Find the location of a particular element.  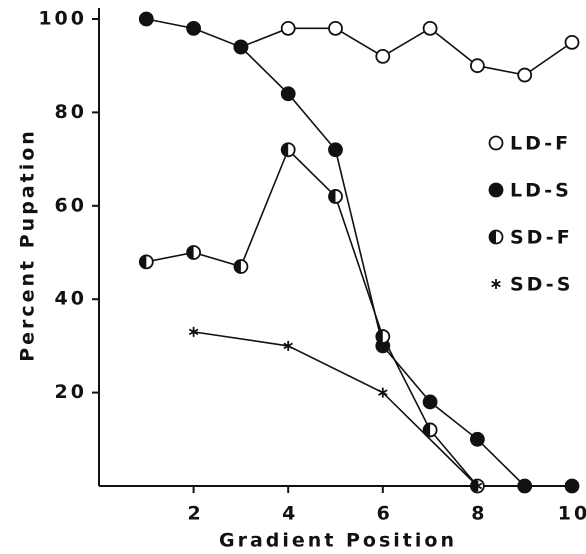

x-tick-label: 6 is located at coordinates (385, 514).